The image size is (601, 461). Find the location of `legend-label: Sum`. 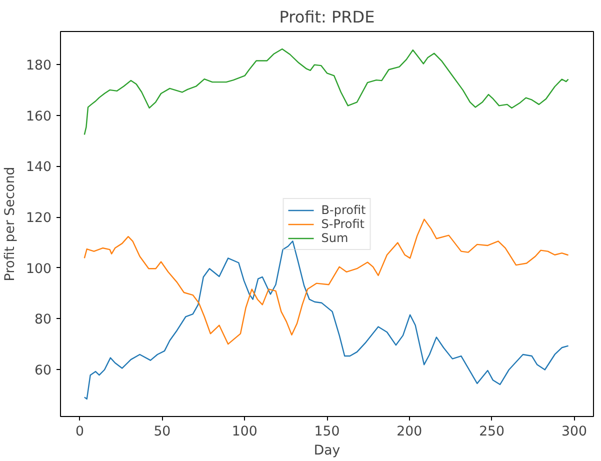

legend-label: Sum is located at coordinates (334, 237).